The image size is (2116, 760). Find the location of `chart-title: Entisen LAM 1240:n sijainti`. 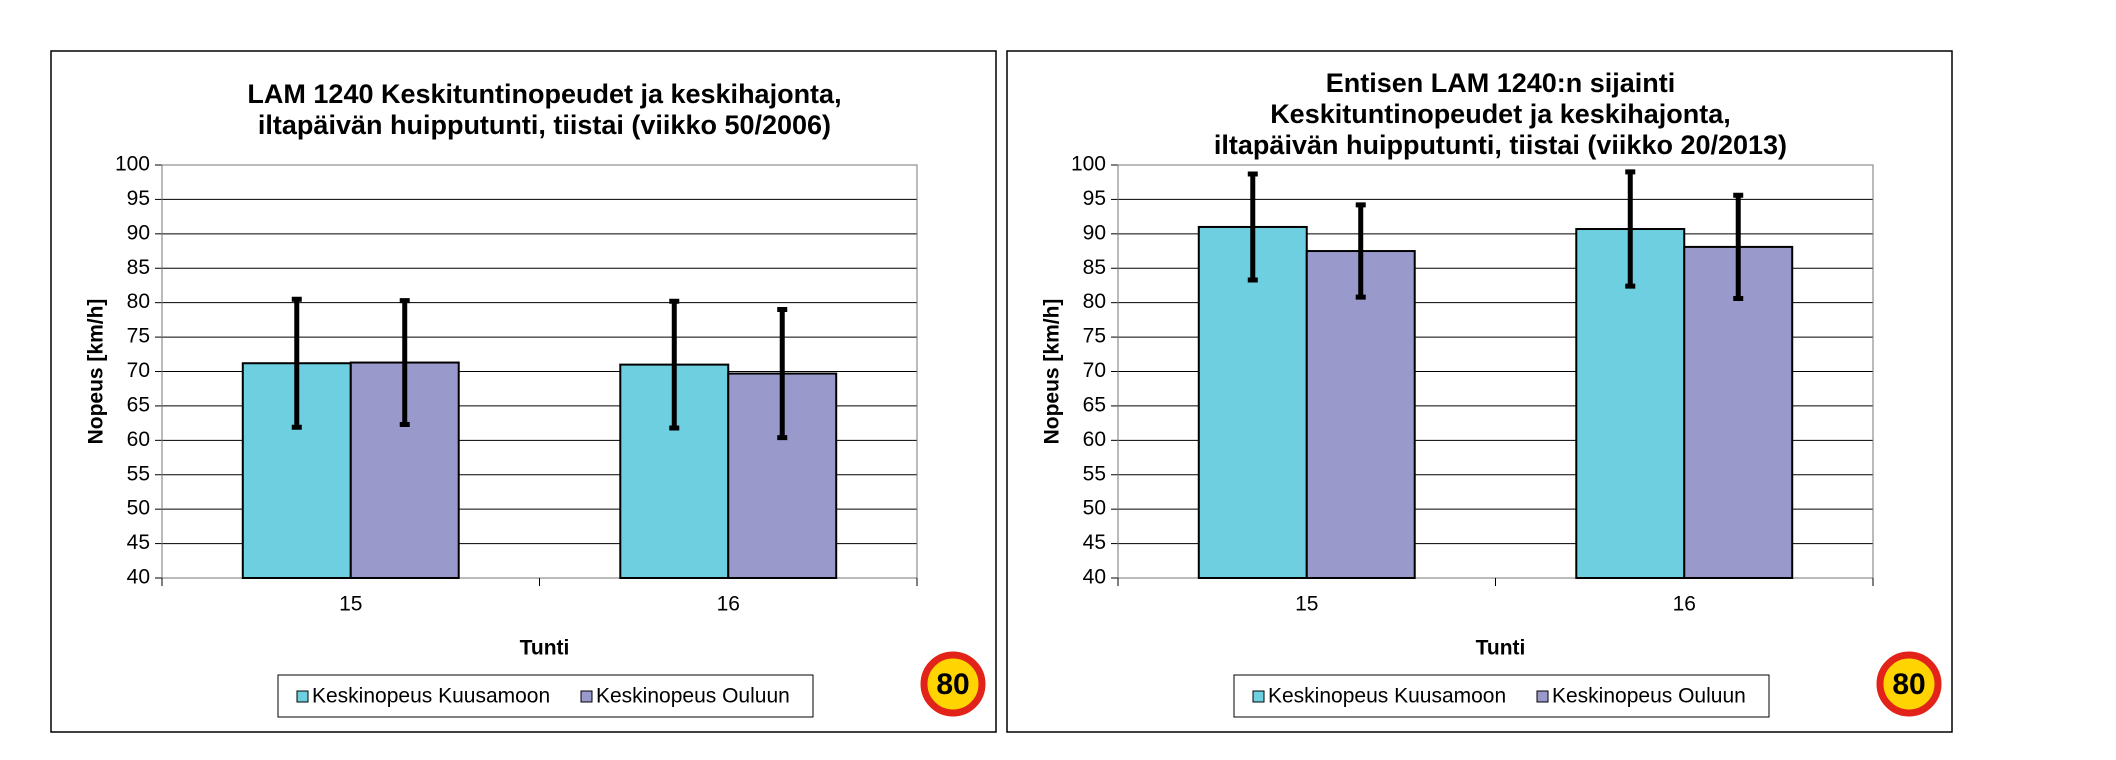

chart-title: Entisen LAM 1240:n sijainti is located at coordinates (1501, 83).